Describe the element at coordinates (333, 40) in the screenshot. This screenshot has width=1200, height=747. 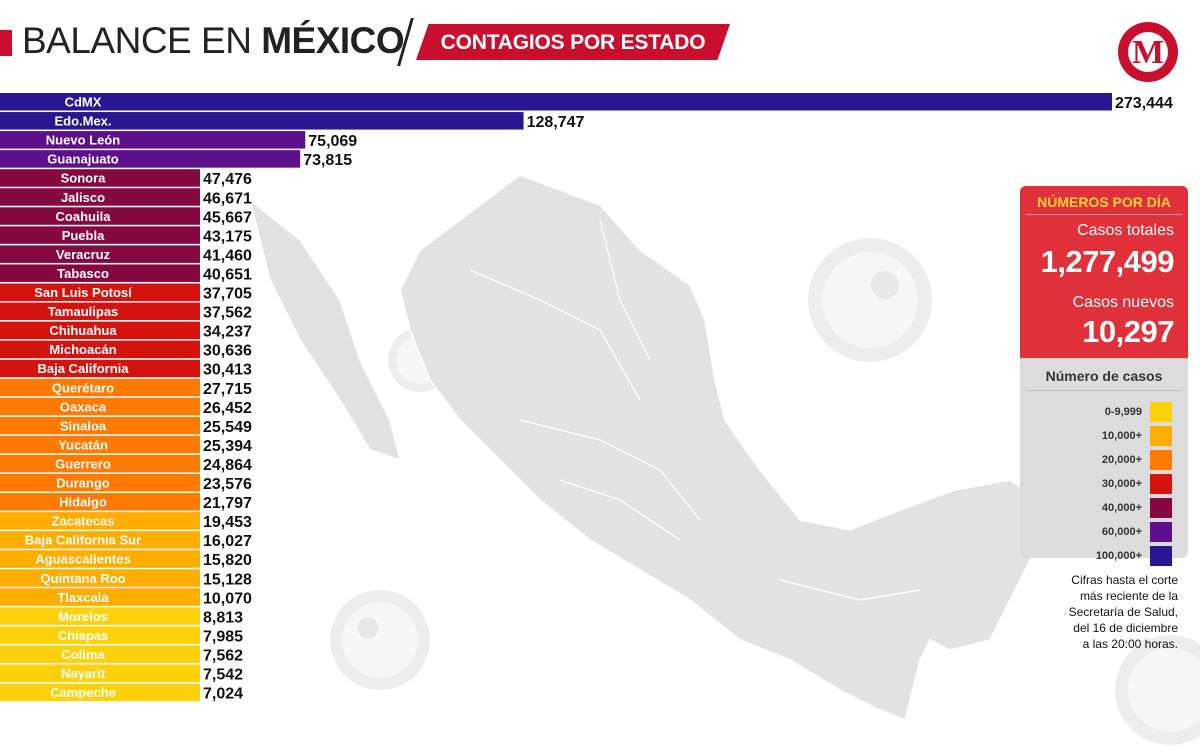
I see `title-bold: MÉXICO` at that location.